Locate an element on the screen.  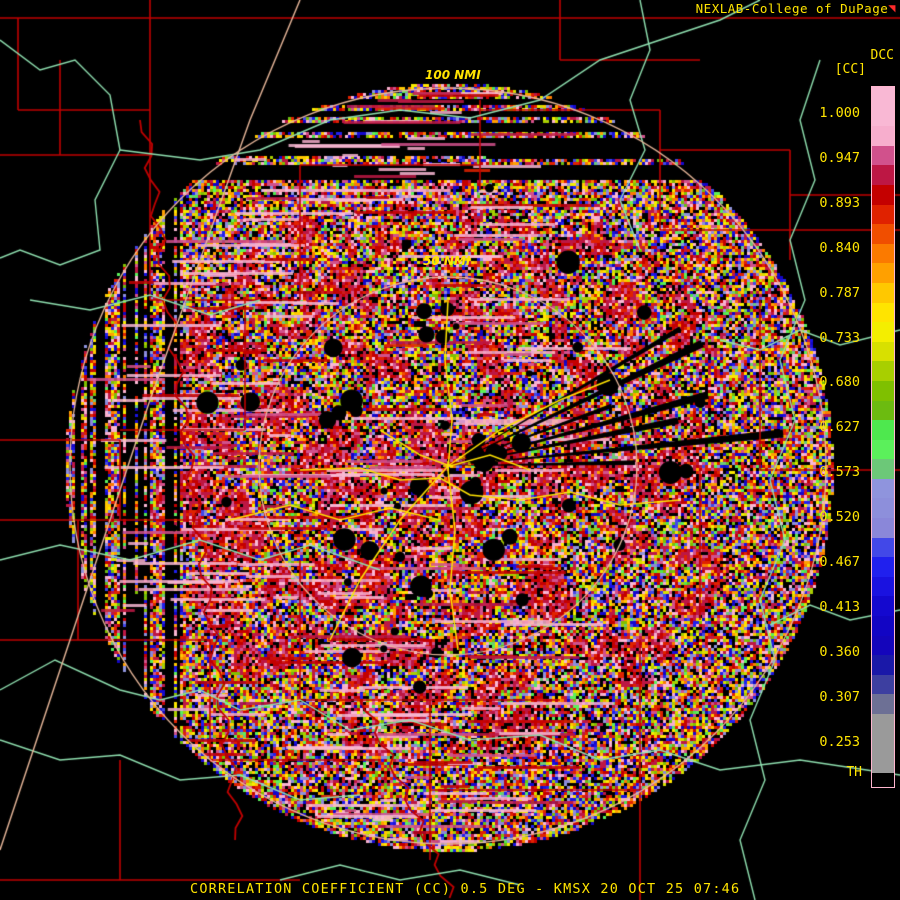
colorbar-tick-label: 0.840 is located at coordinates (839, 247).